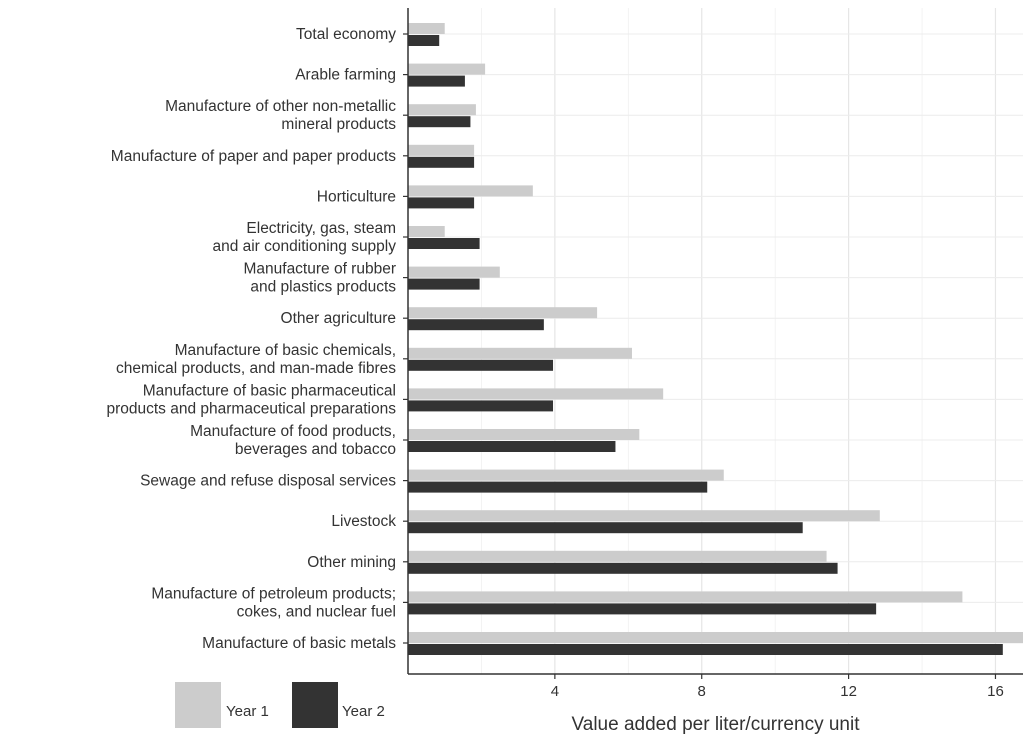  I want to click on category-label-line: Livestock, so click(363, 521).